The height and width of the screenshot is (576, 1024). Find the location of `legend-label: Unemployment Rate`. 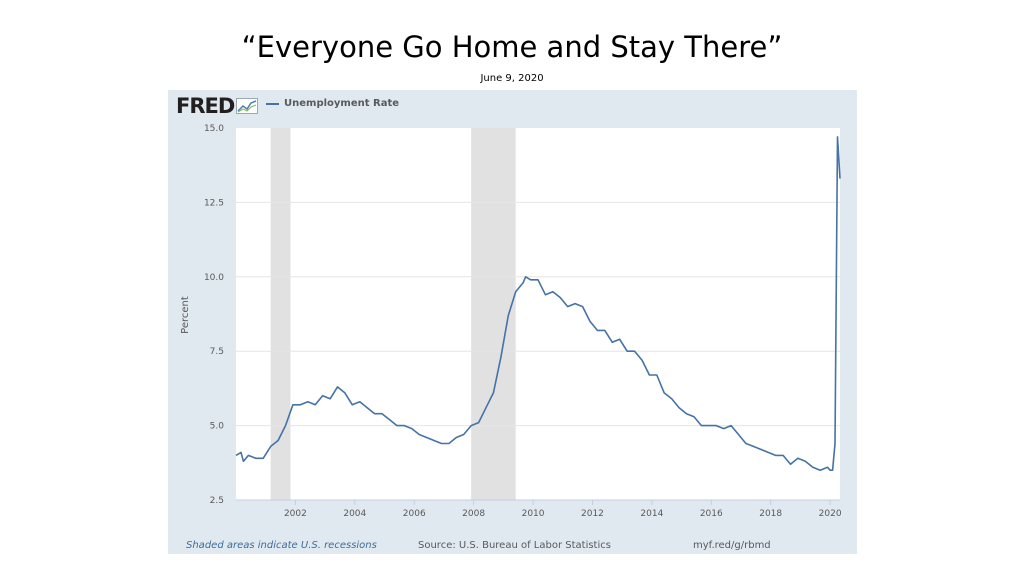

legend-label: Unemployment Rate is located at coordinates (342, 103).